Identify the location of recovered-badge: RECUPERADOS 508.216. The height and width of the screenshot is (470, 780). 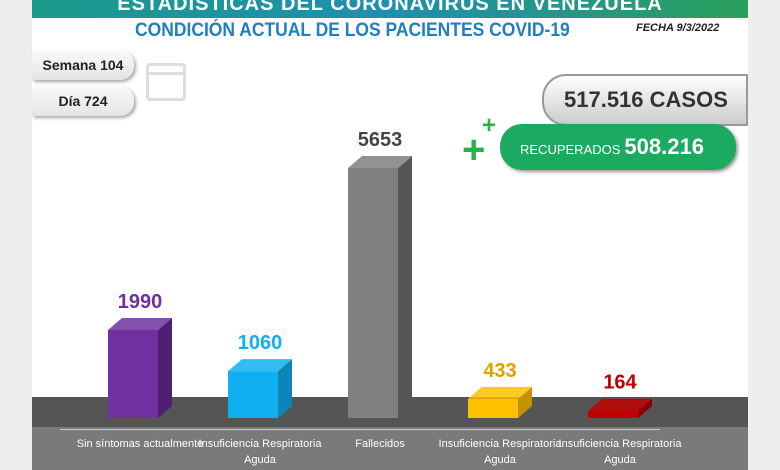
(618, 147).